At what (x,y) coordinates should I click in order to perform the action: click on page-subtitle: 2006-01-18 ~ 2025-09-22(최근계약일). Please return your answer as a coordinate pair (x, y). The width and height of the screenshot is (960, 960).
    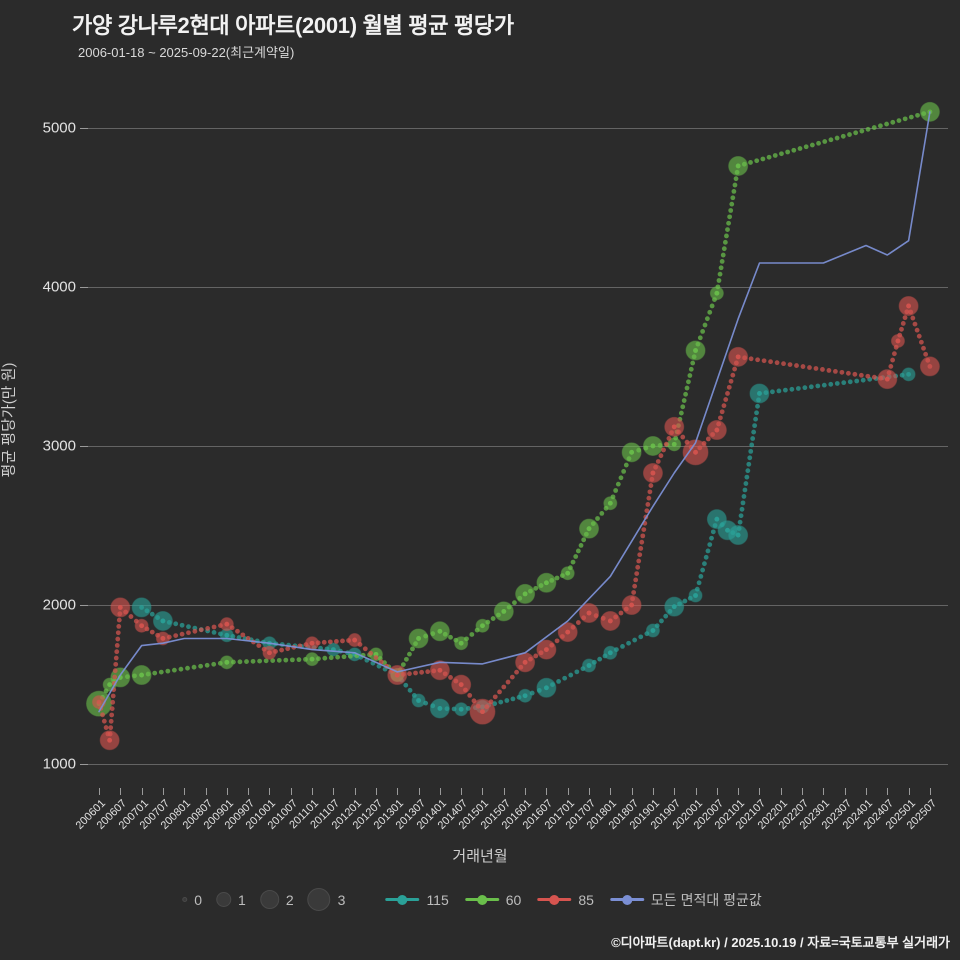
    Looking at the image, I should click on (186, 52).